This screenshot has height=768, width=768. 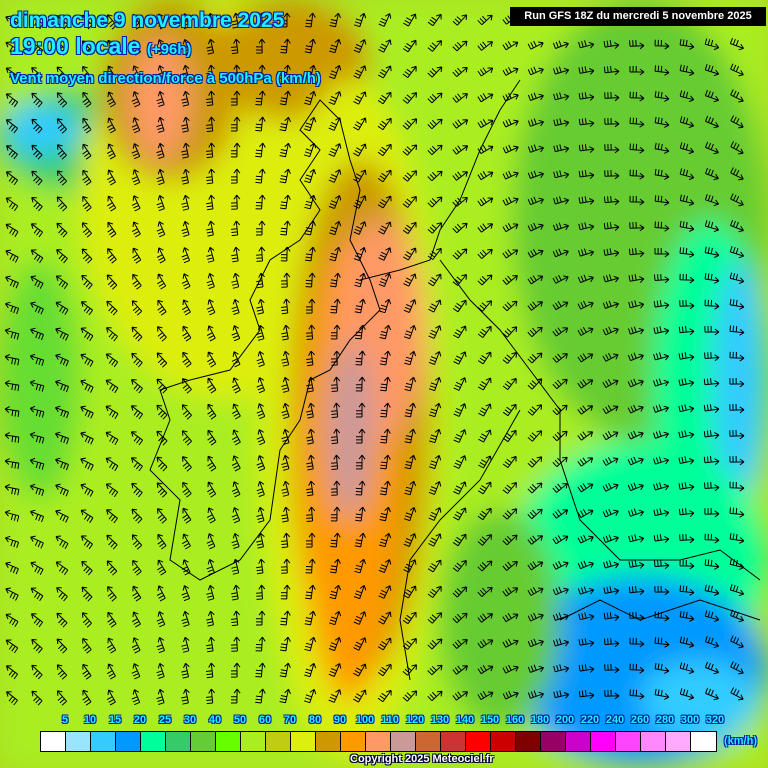 What do you see at coordinates (147, 20) in the screenshot?
I see `forecast-date: dimanche 9 novembre 2025` at bounding box center [147, 20].